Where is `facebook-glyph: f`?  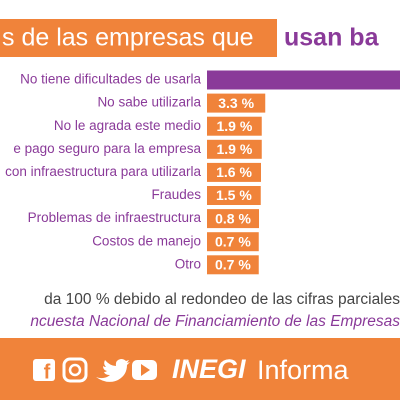
facebook-glyph: f is located at coordinates (47, 372).